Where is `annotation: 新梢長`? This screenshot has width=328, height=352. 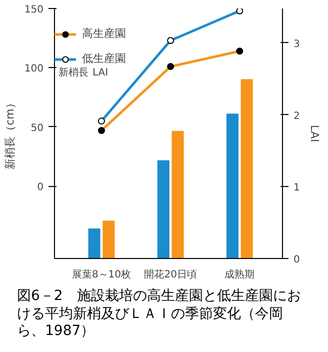
annotation: 新梢長 is located at coordinates (73, 72).